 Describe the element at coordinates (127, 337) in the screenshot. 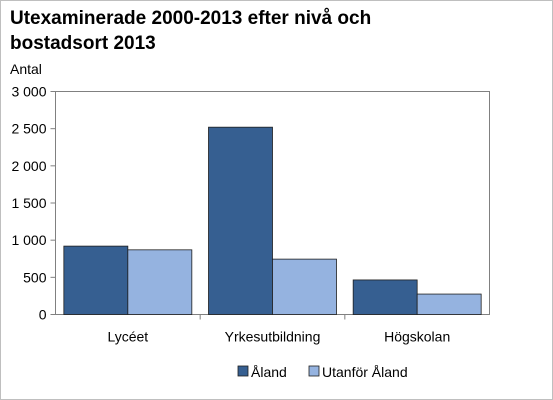

I see `x-category-label: Lycéet` at that location.